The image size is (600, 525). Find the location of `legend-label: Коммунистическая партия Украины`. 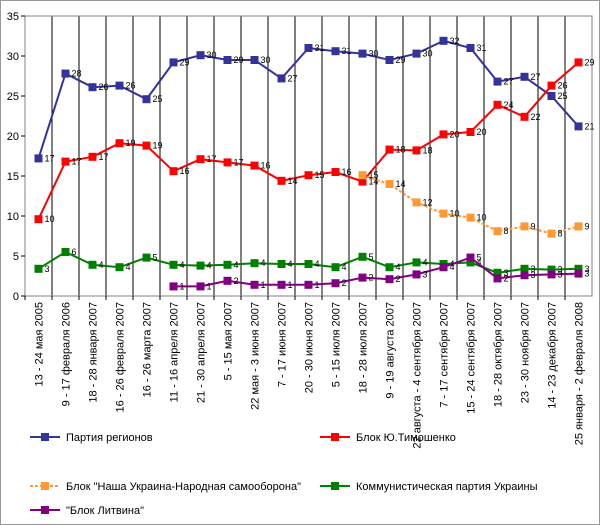

legend-label: Коммунистическая партия Украины is located at coordinates (447, 487).